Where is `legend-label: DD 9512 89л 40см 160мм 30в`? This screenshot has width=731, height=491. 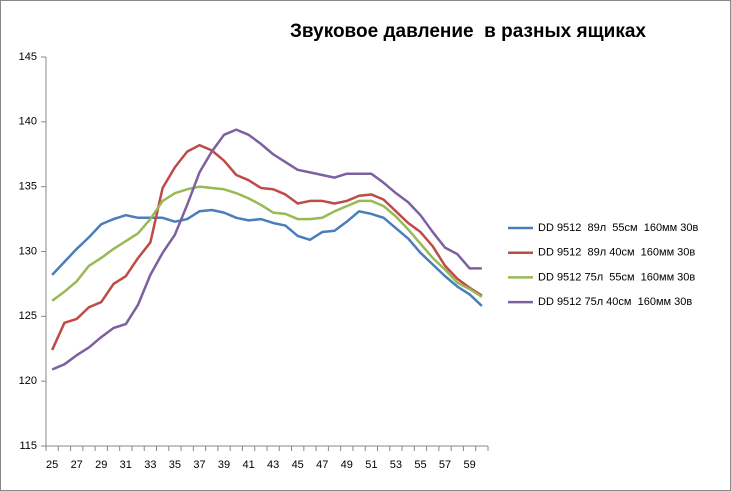 legend-label: DD 9512 89л 40см 160мм 30в is located at coordinates (616, 253).